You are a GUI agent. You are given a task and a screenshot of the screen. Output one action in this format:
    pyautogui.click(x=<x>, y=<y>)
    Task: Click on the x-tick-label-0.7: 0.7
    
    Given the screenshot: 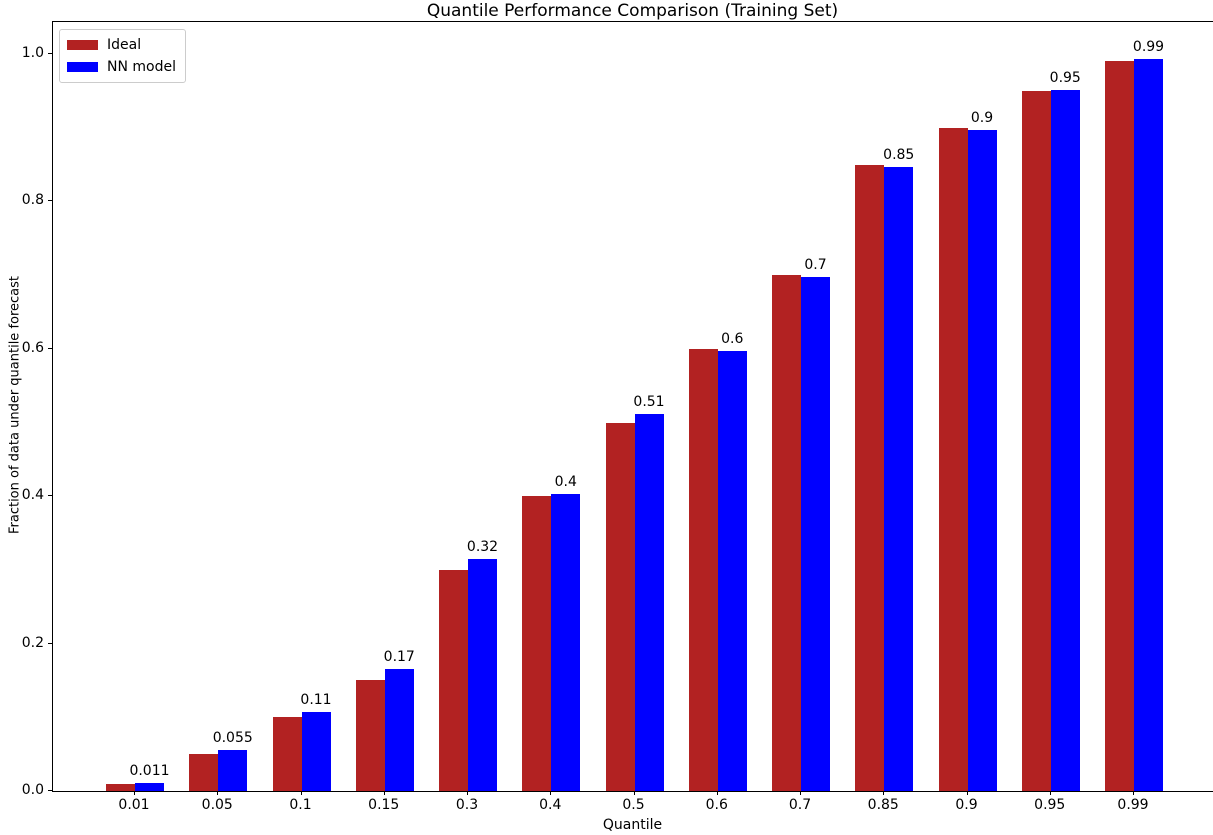 What is the action you would take?
    pyautogui.click(x=800, y=805)
    